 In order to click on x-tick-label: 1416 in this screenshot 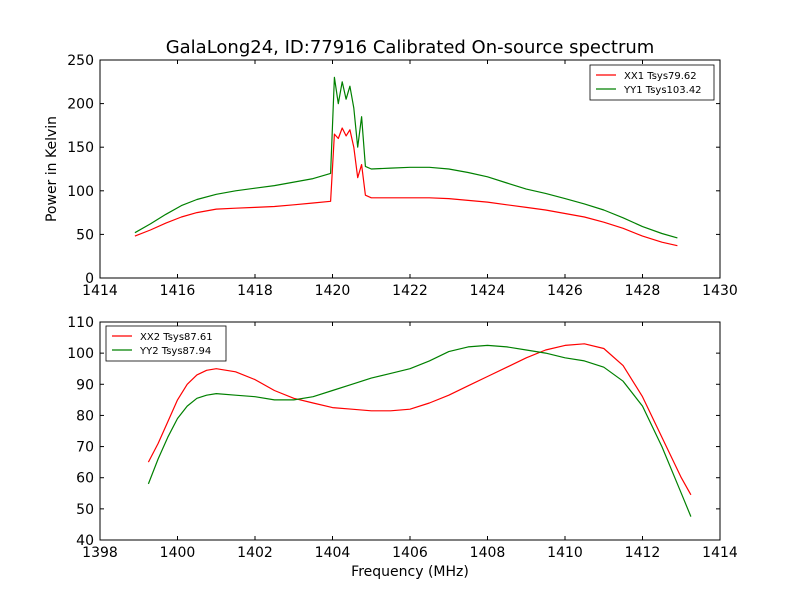, I will do `click(178, 291)`.